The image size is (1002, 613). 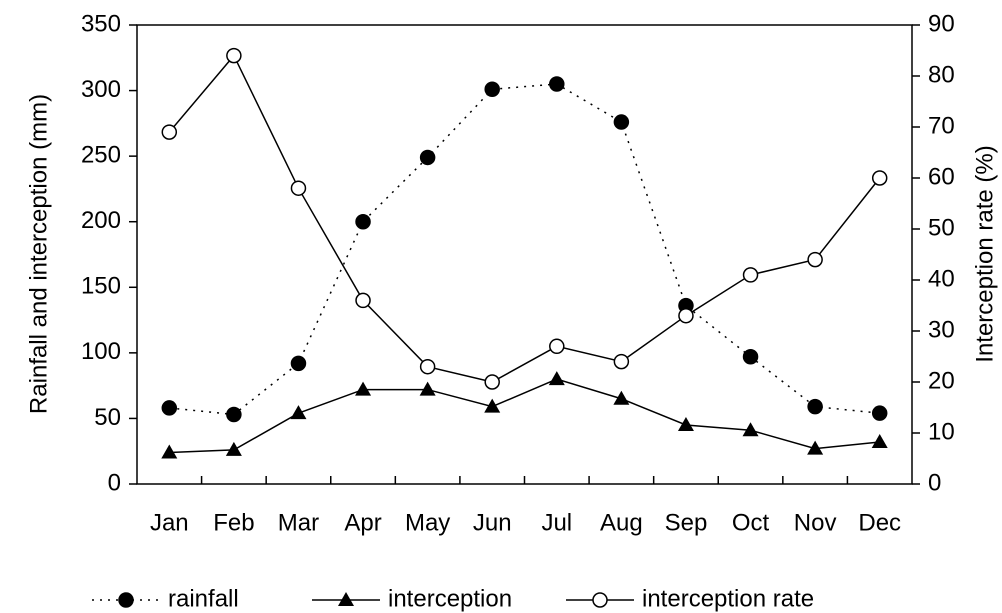 I want to click on y2-tick-label: 30, so click(x=941, y=329).